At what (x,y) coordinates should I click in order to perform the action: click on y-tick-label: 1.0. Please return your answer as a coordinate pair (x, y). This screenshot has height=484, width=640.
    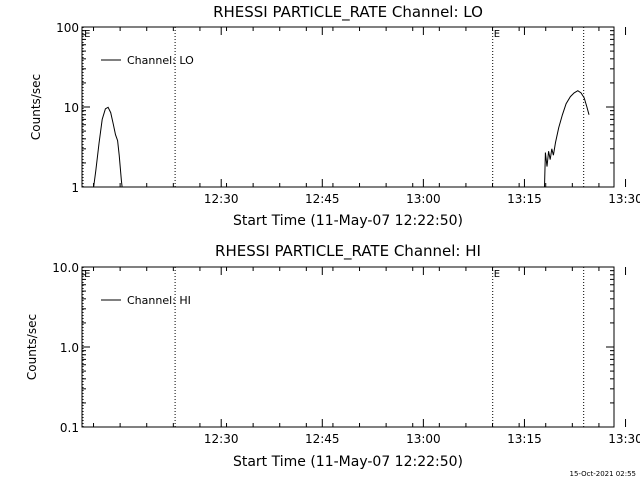
    Looking at the image, I should click on (69, 348).